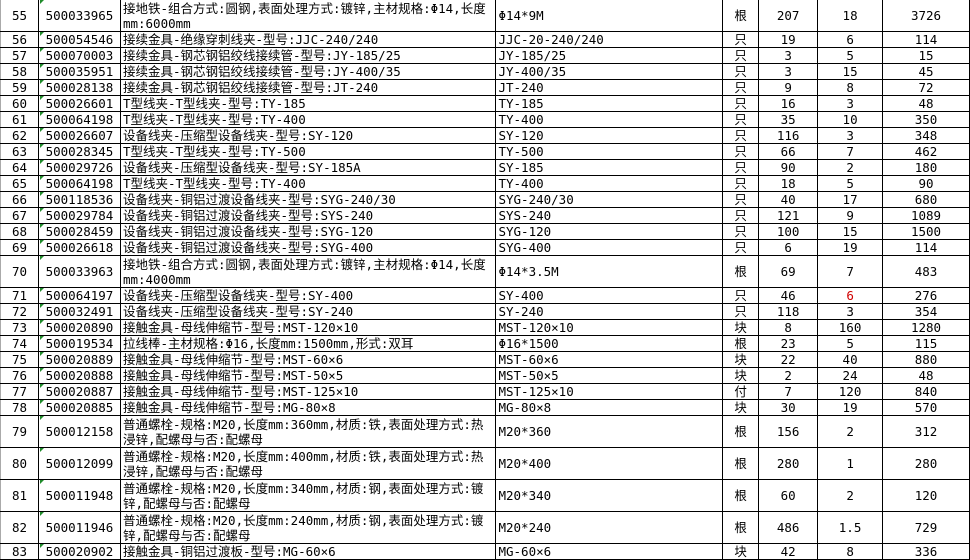 The height and width of the screenshot is (560, 970). Describe the element at coordinates (609, 391) in the screenshot. I see `spec-cell: MST-125×10` at that location.